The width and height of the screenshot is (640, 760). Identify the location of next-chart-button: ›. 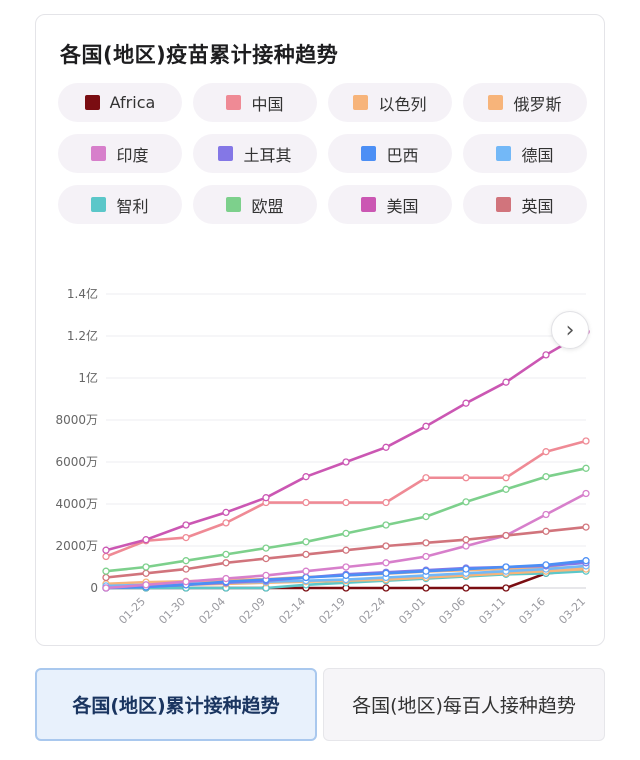
(570, 330).